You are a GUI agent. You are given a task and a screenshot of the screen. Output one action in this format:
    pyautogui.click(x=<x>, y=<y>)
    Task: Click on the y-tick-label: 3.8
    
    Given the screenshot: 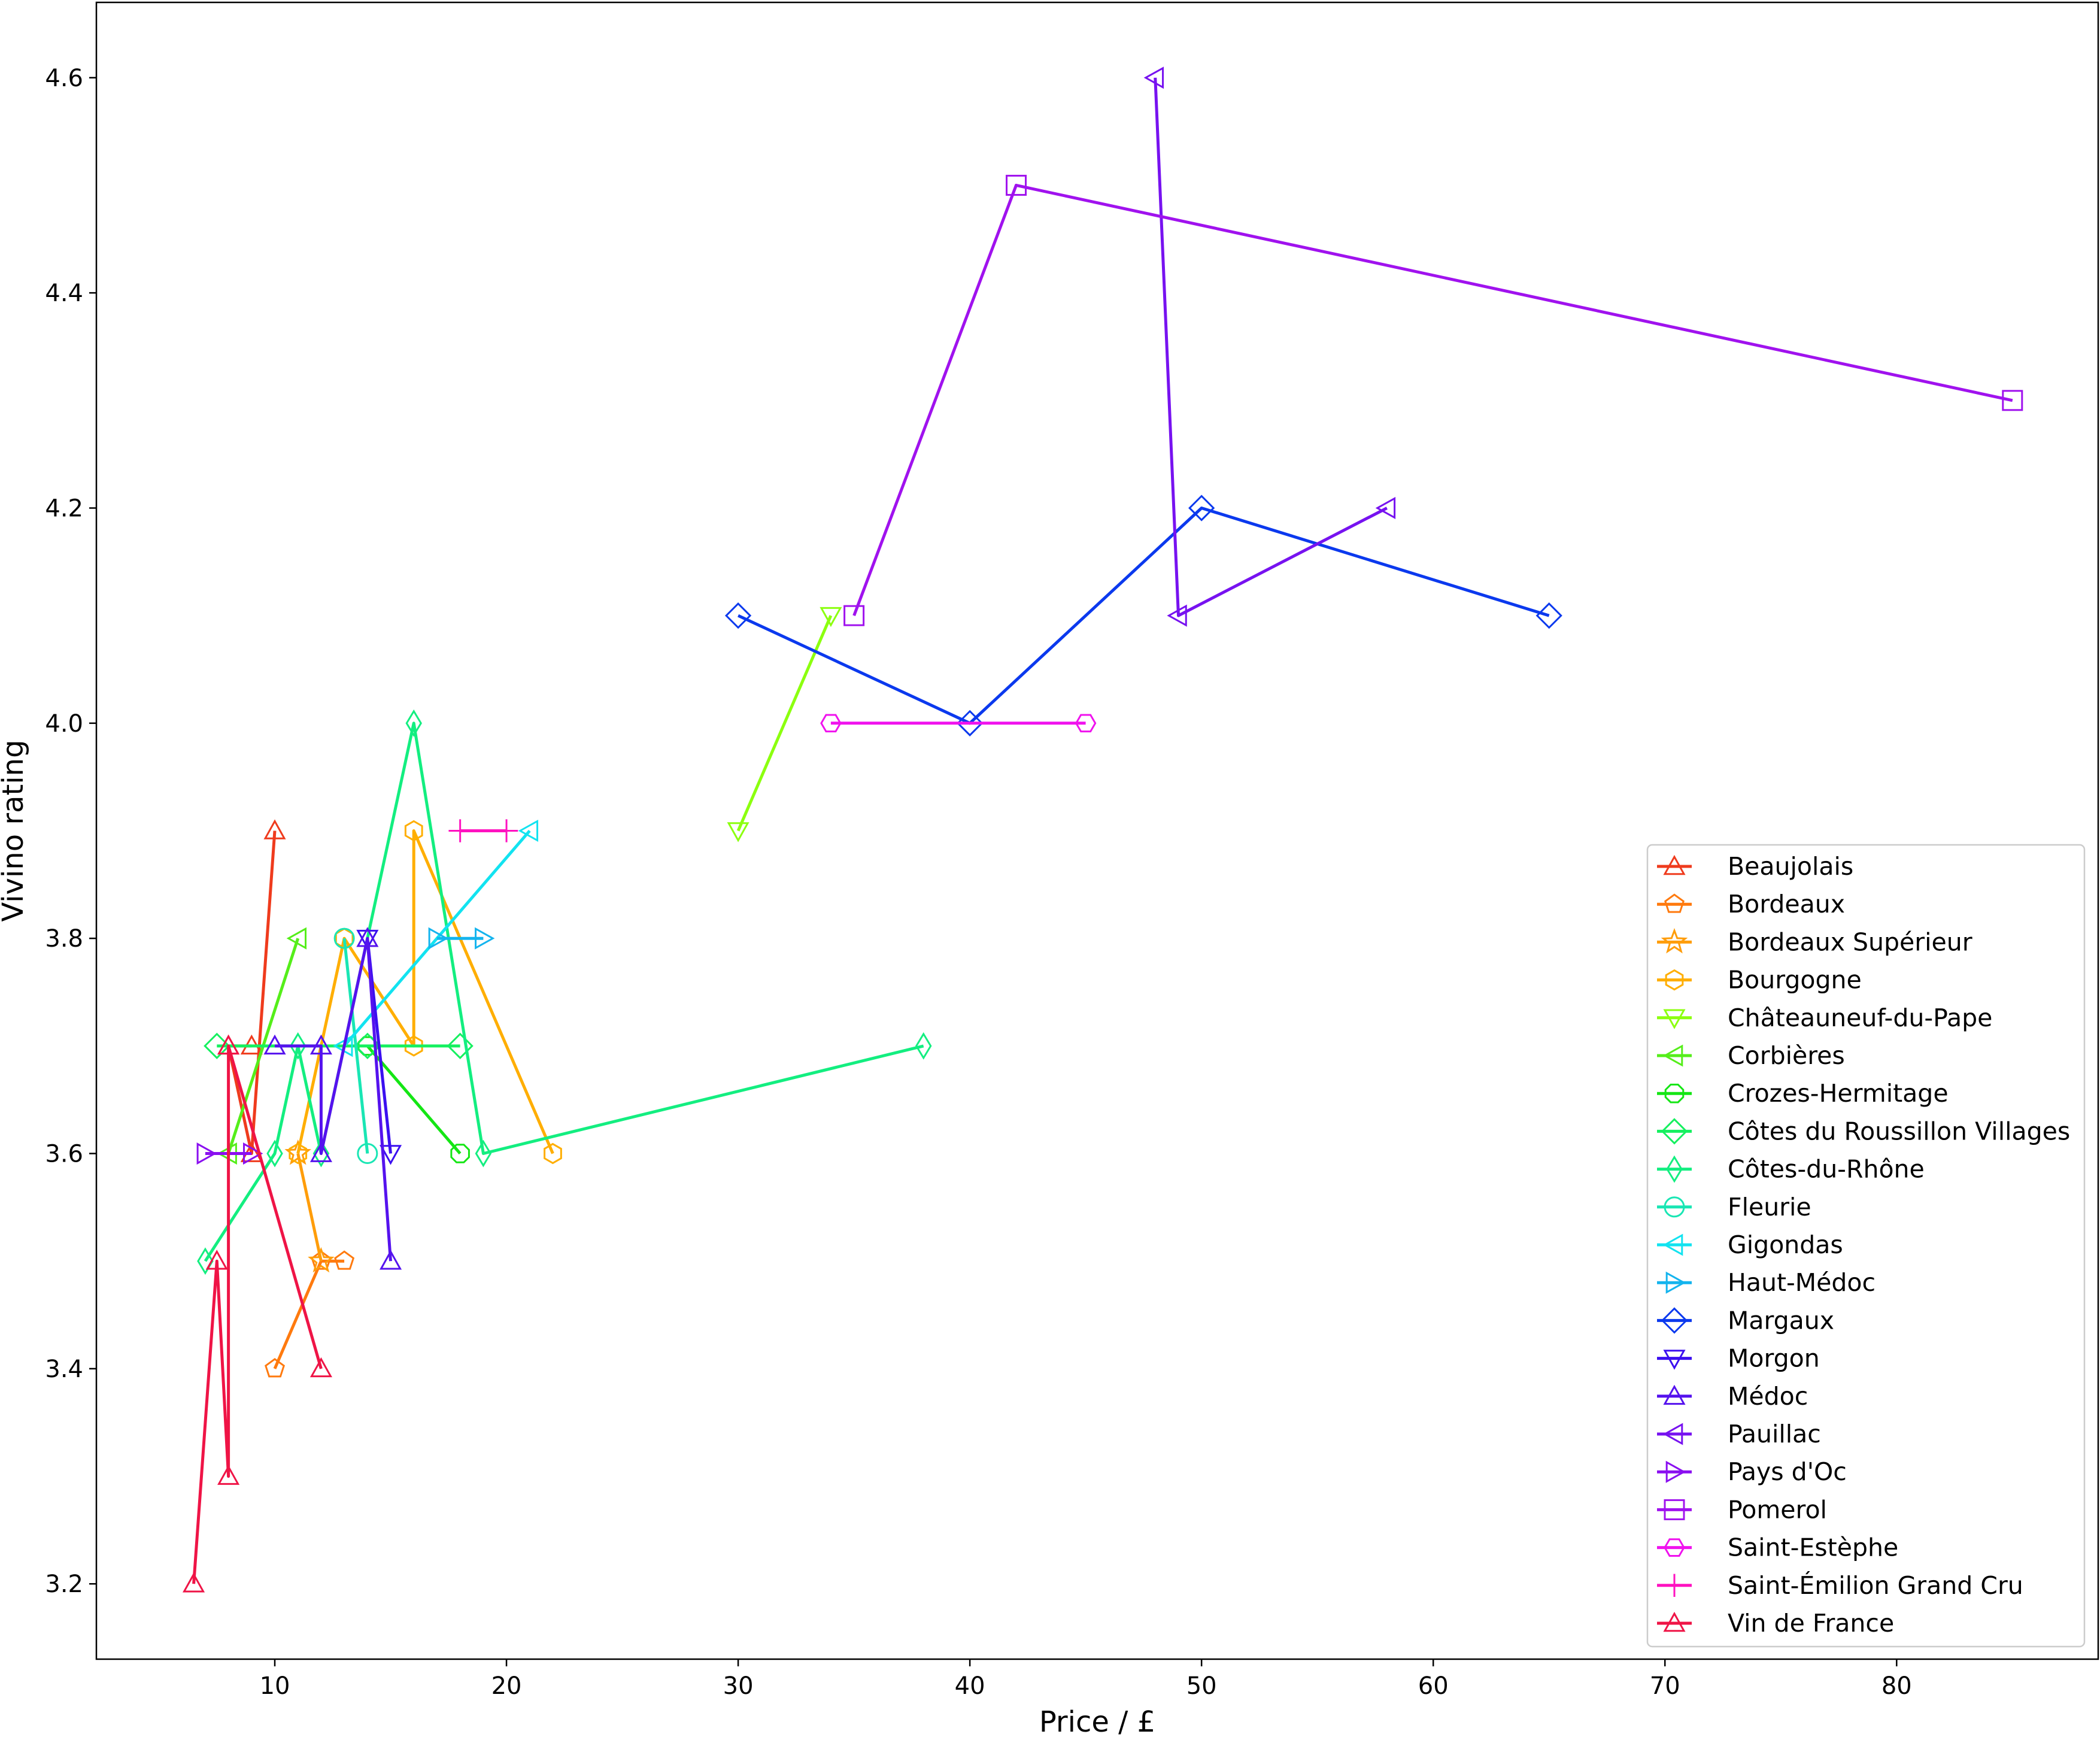 What is the action you would take?
    pyautogui.click(x=64, y=939)
    